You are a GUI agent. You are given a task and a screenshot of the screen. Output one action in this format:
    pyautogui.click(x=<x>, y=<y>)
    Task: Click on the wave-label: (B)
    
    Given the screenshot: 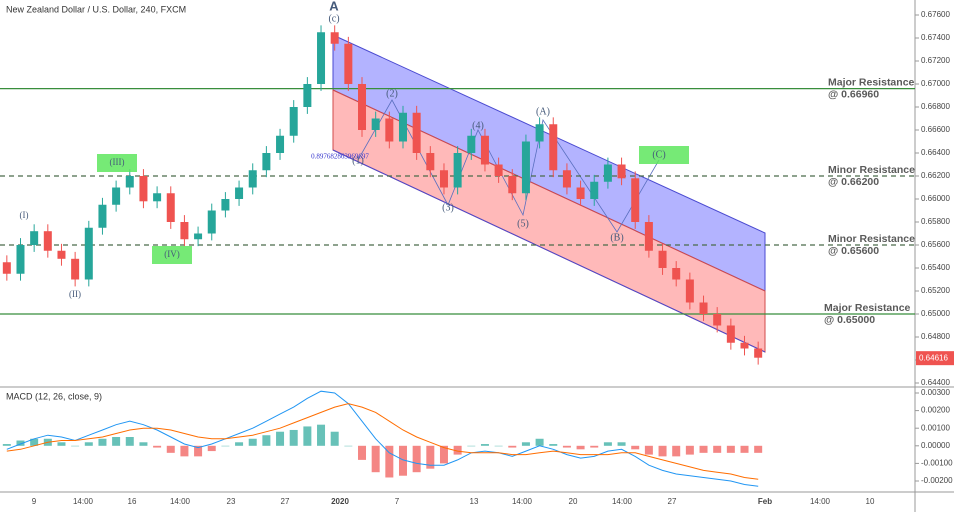 What is the action you would take?
    pyautogui.click(x=616, y=237)
    